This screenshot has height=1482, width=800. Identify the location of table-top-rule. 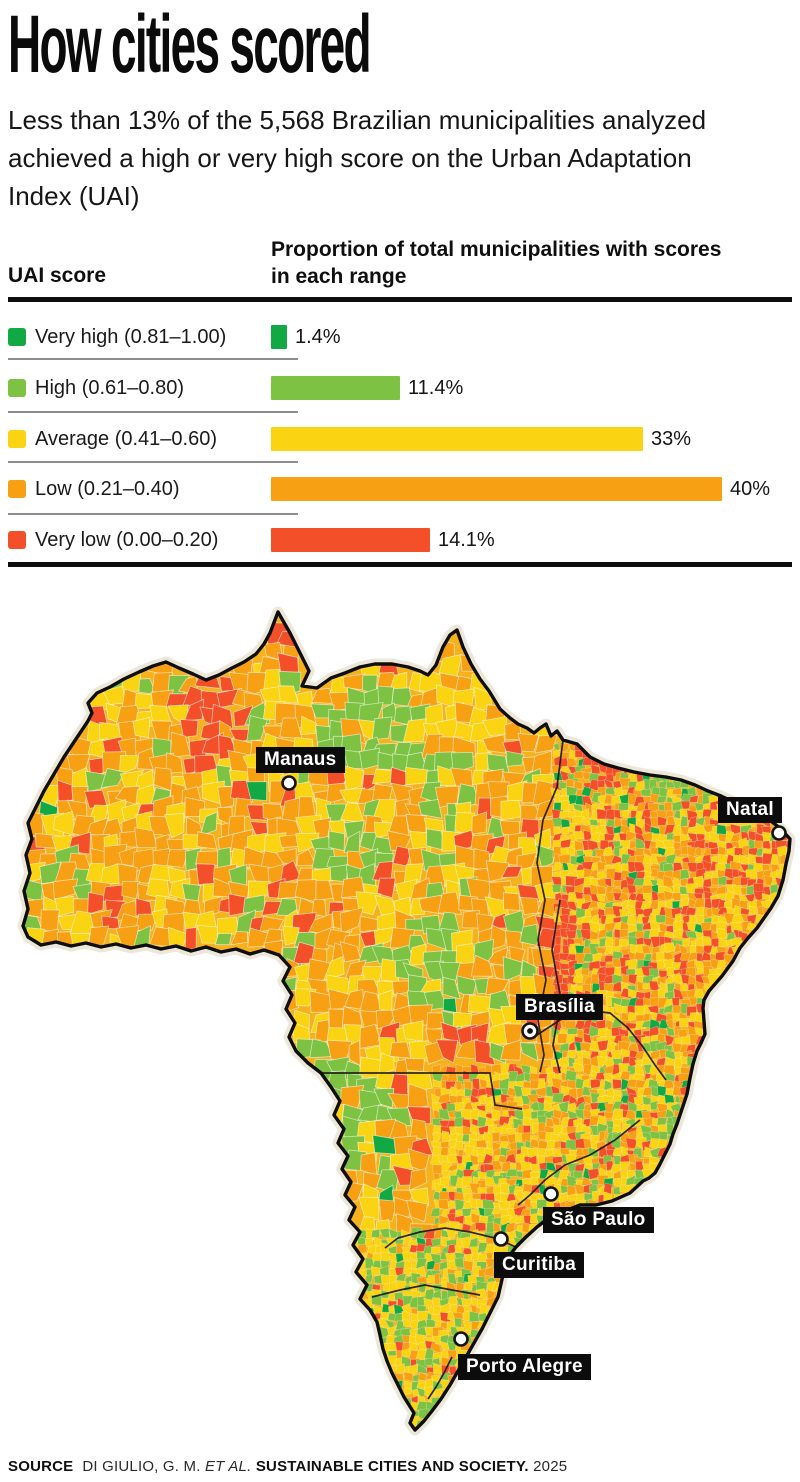
(400, 299).